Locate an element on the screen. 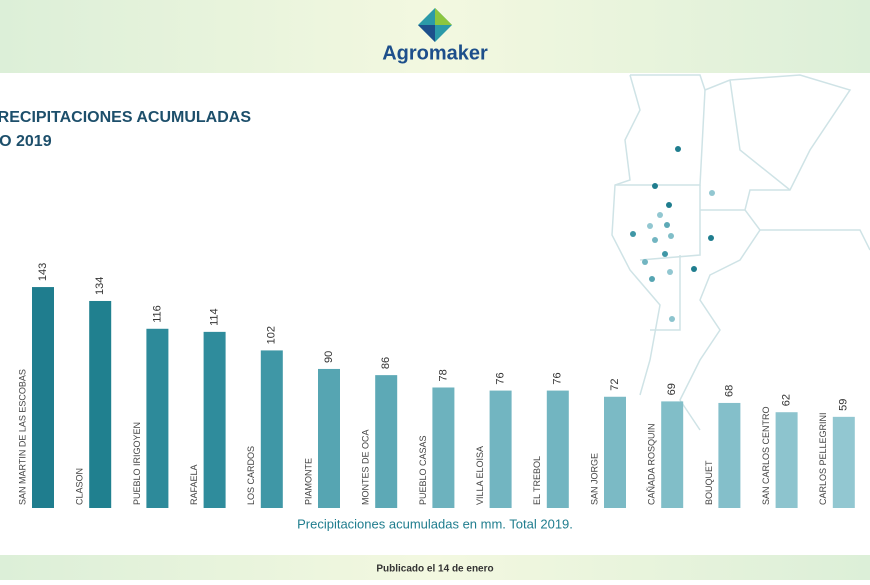  category-label: EL TREBOL is located at coordinates (537, 480).